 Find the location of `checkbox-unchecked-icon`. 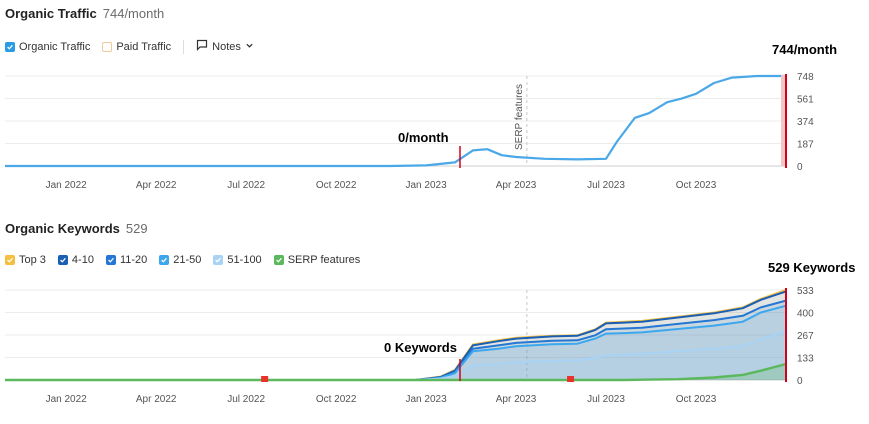

checkbox-unchecked-icon is located at coordinates (107, 46).